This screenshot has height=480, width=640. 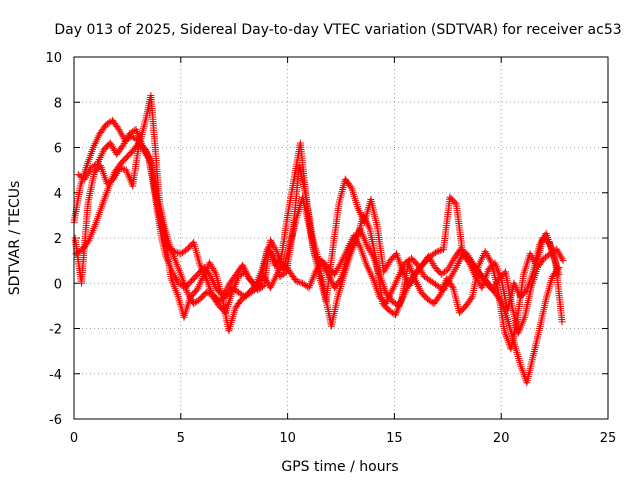 What do you see at coordinates (58, 149) in the screenshot?
I see `y-tick-label: 6` at bounding box center [58, 149].